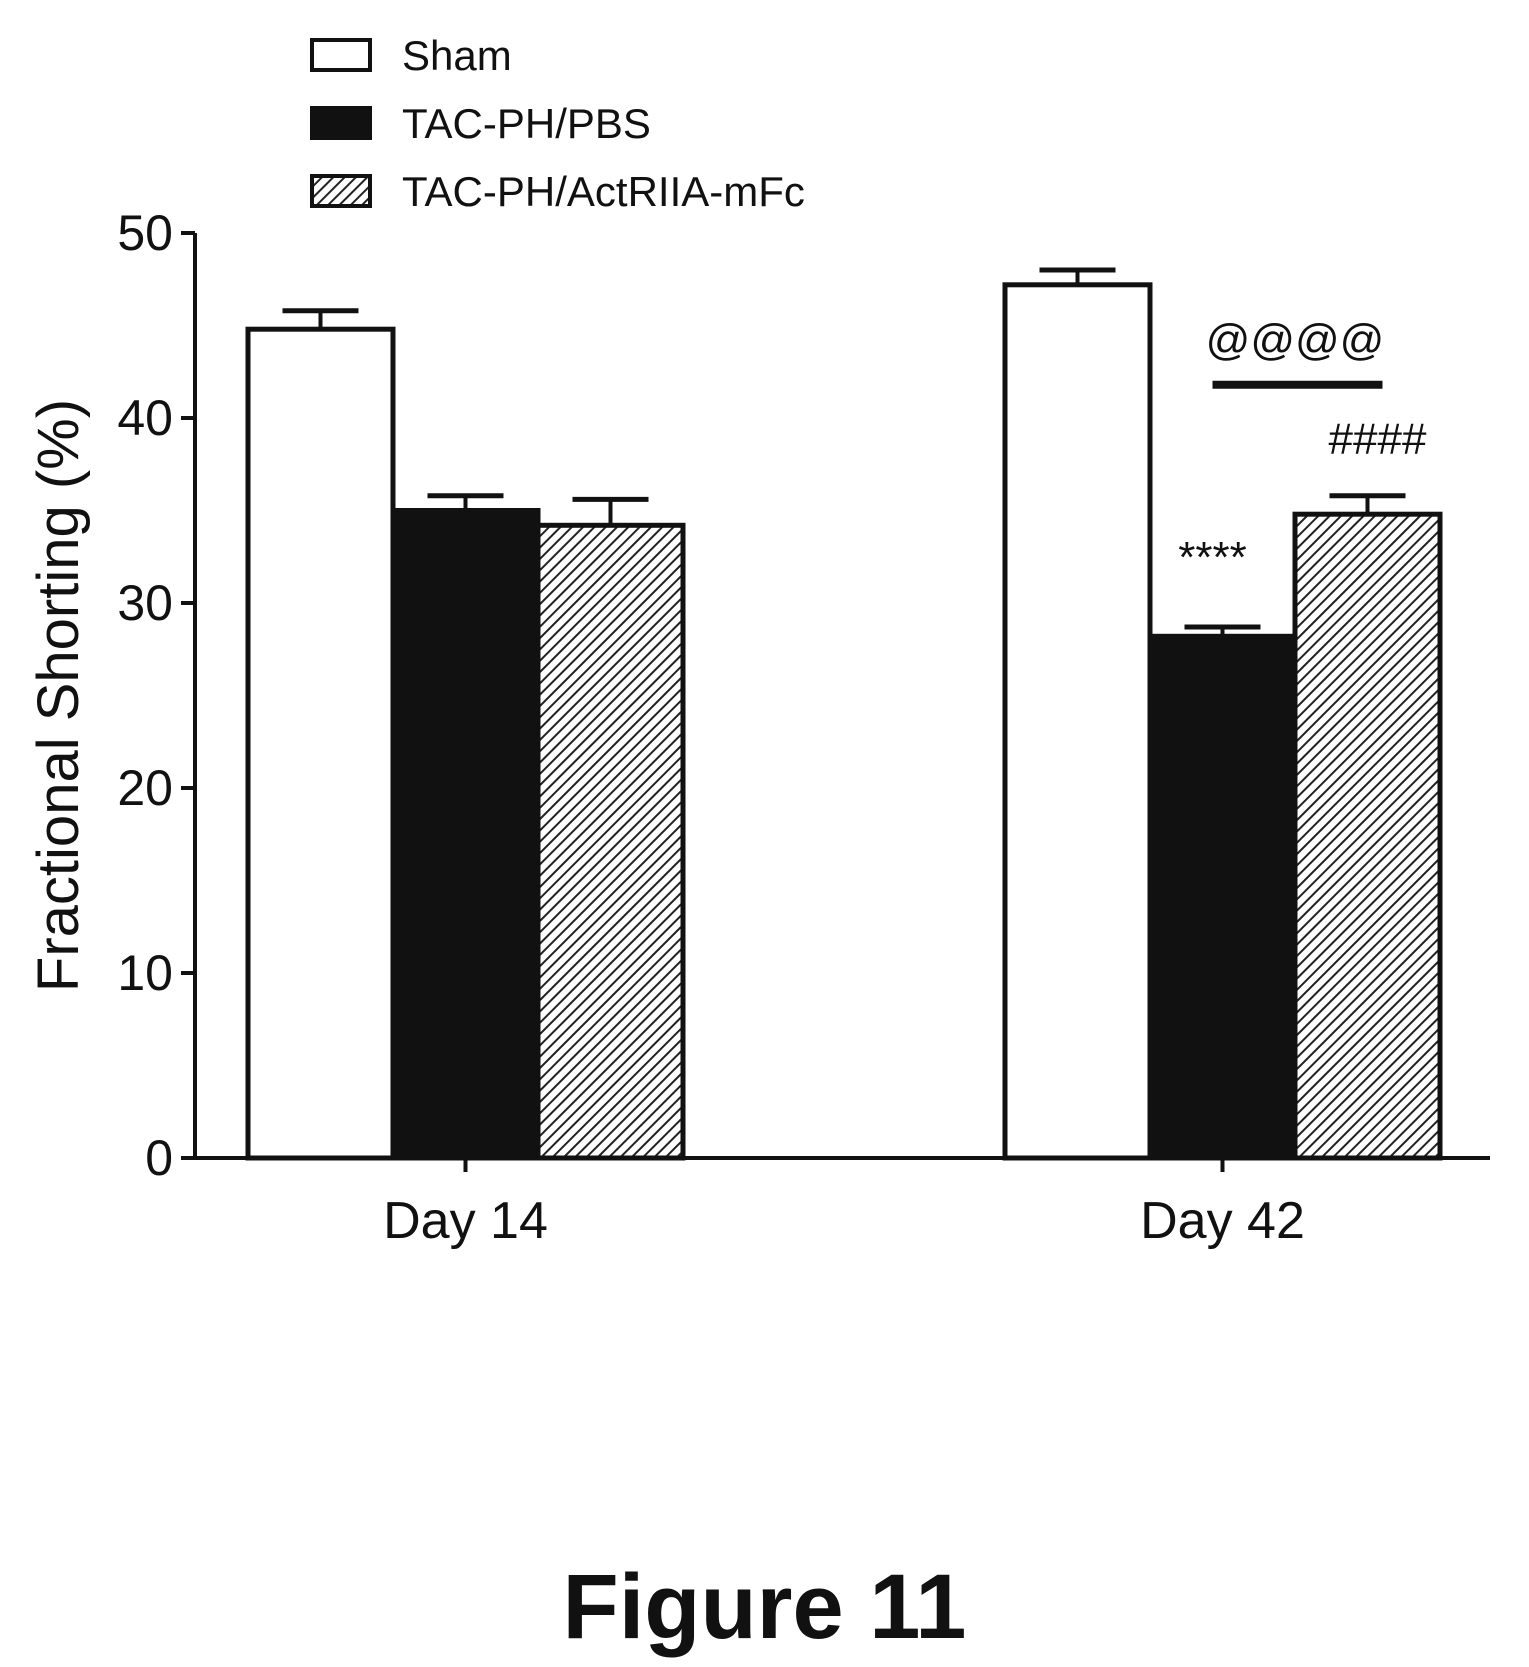 This screenshot has width=1529, height=1667. I want to click on annotation-label: ****, so click(1212, 557).